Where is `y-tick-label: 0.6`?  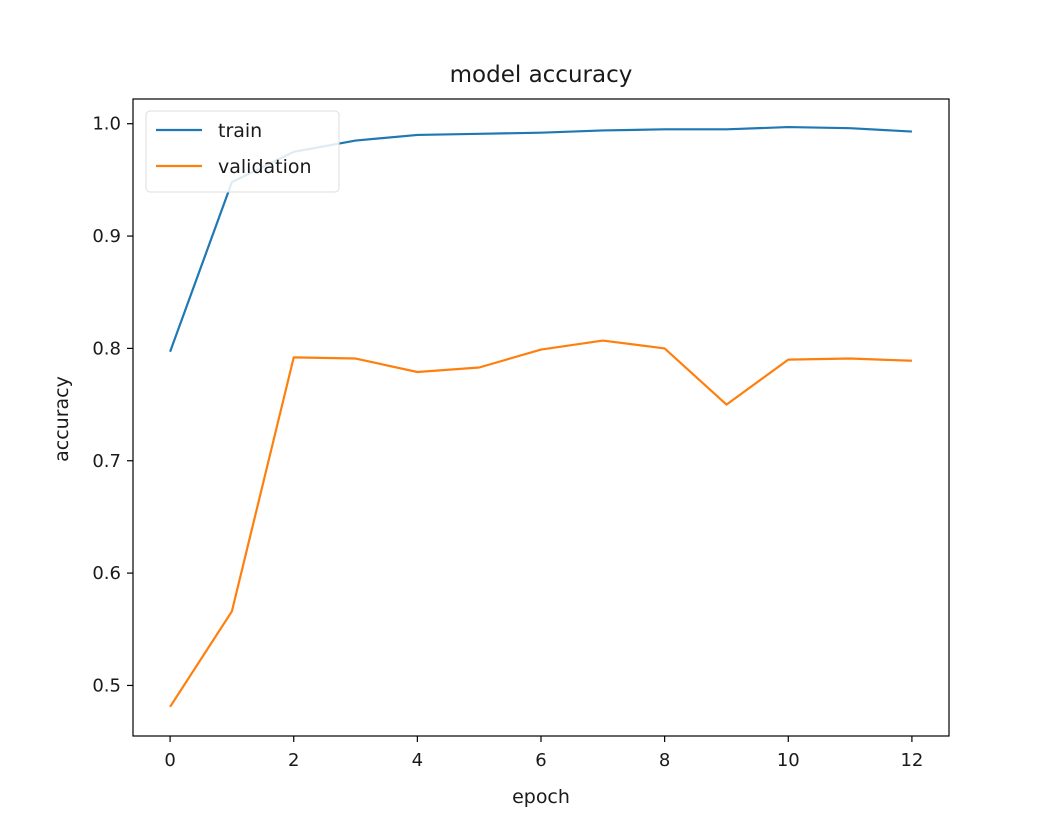 y-tick-label: 0.6 is located at coordinates (106, 573).